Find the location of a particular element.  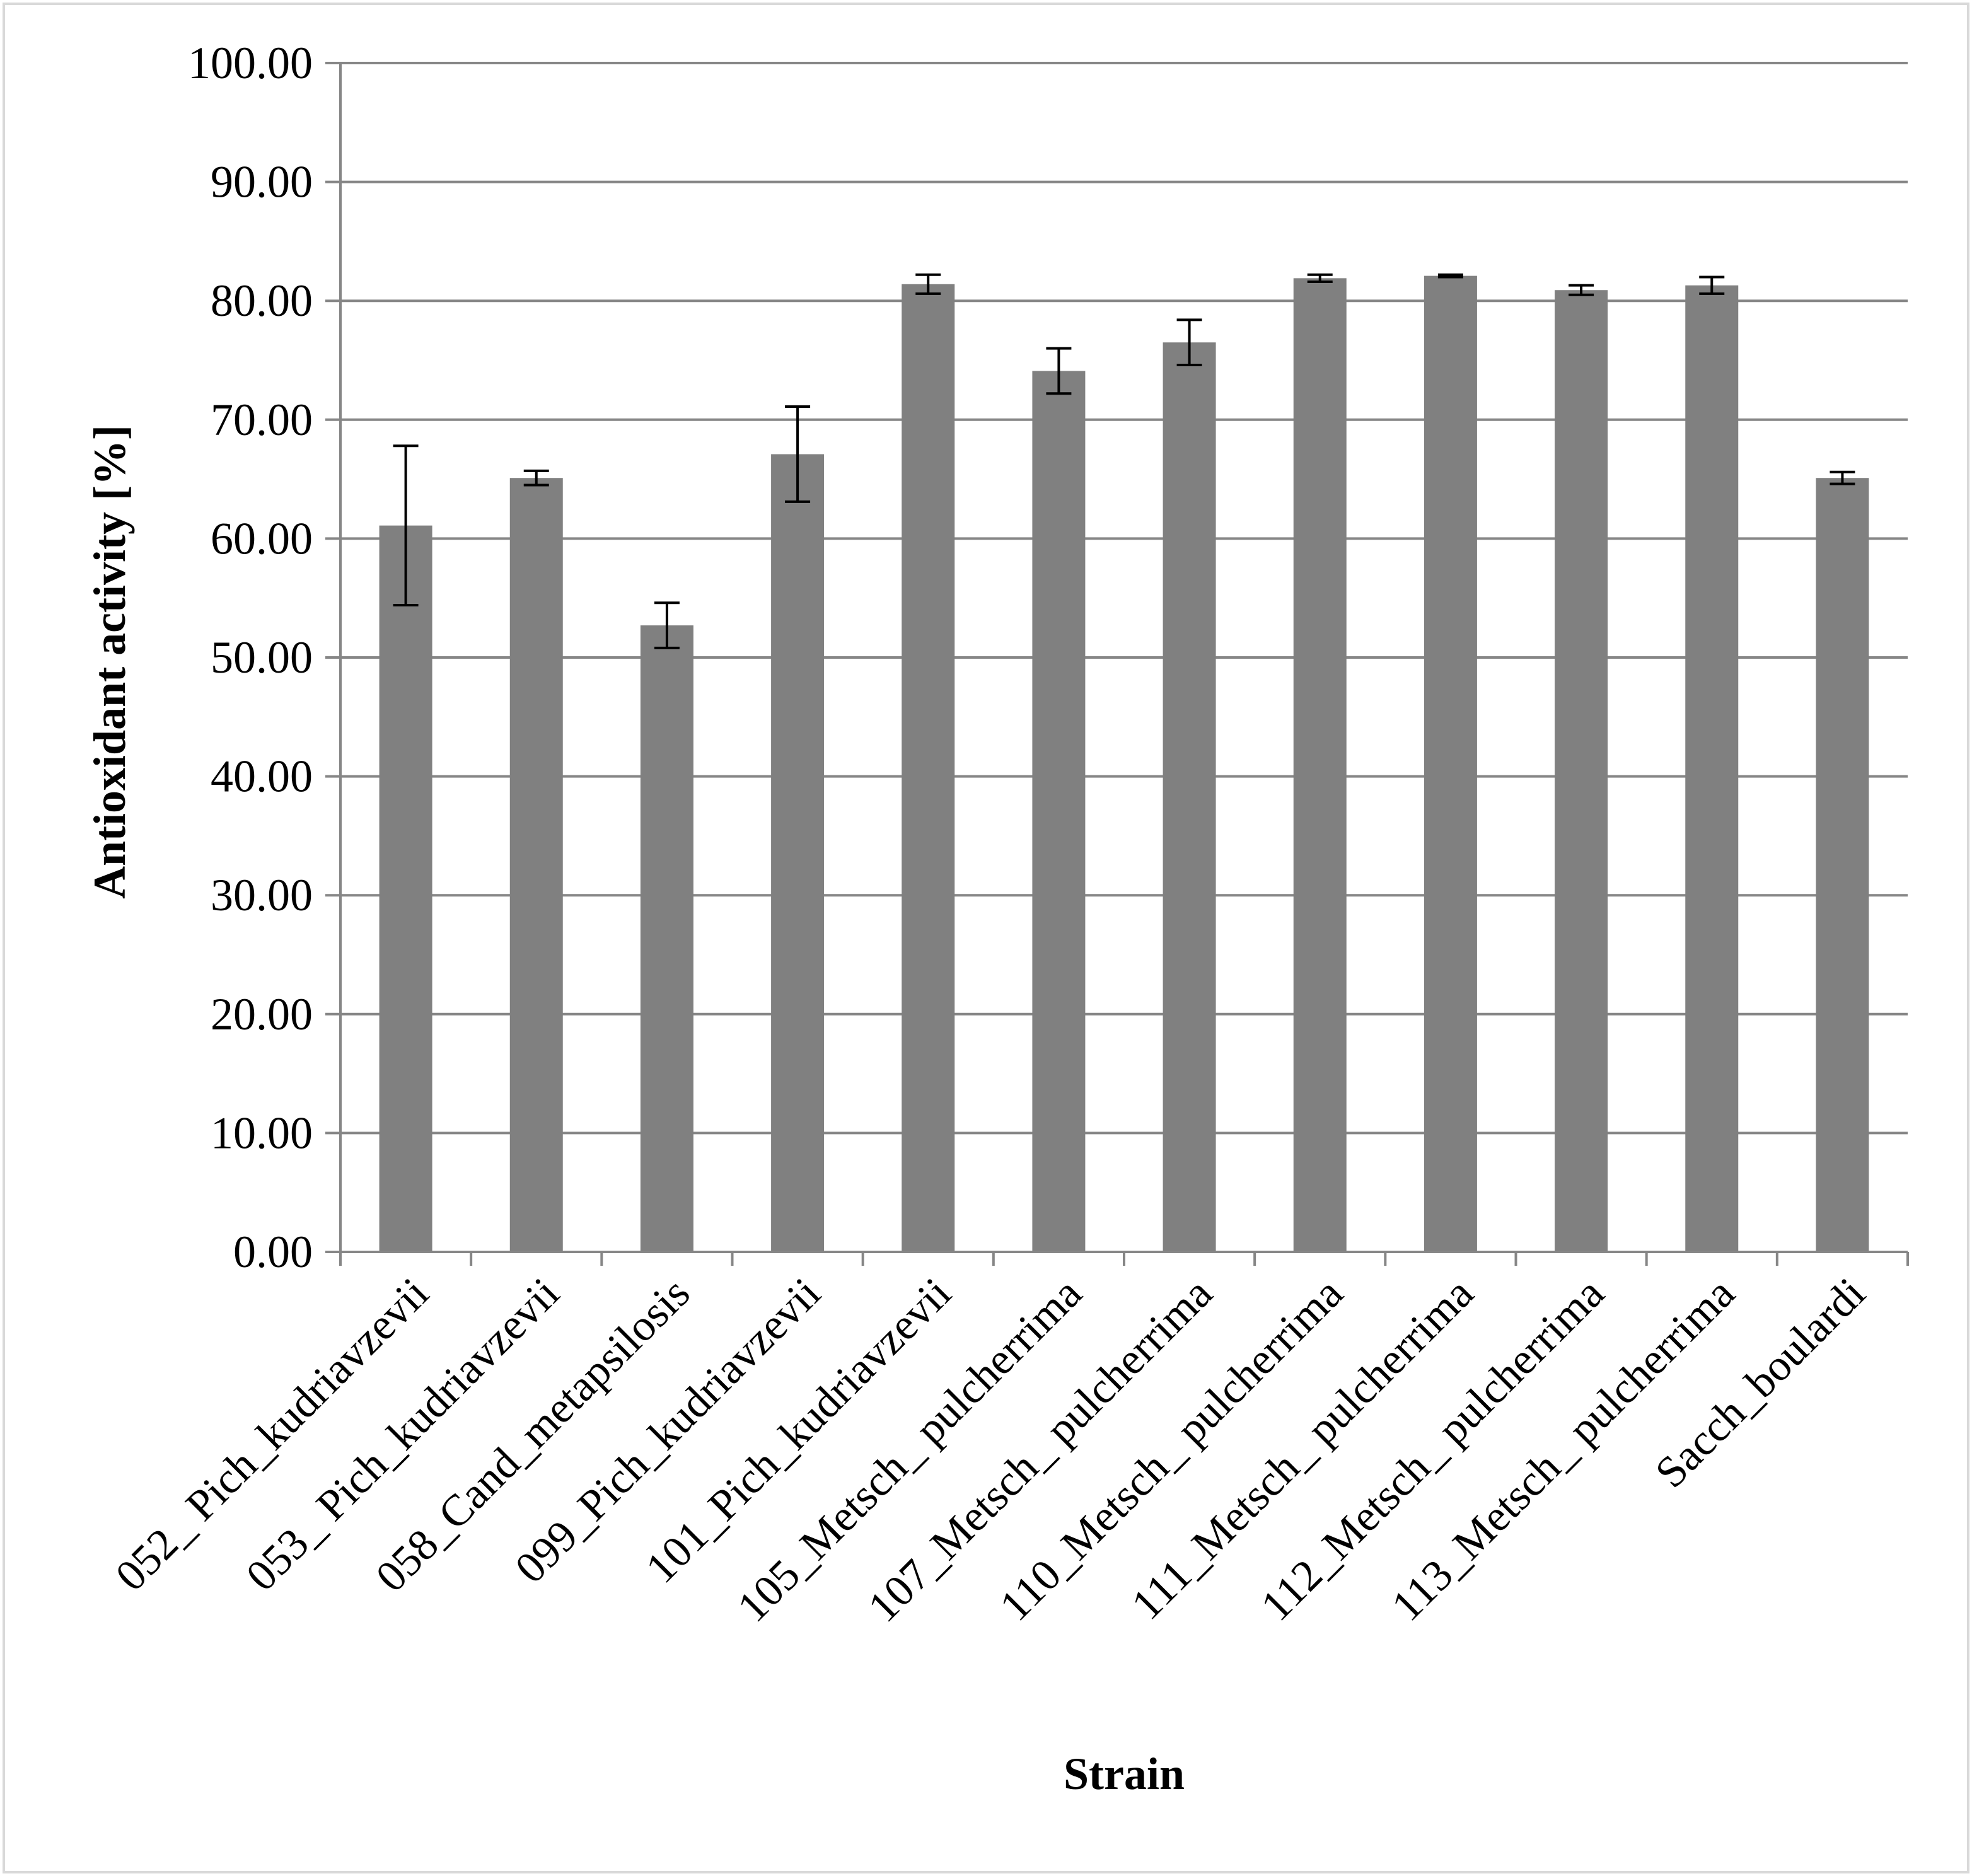

y-tick-label: 10.00 is located at coordinates (262, 1133).